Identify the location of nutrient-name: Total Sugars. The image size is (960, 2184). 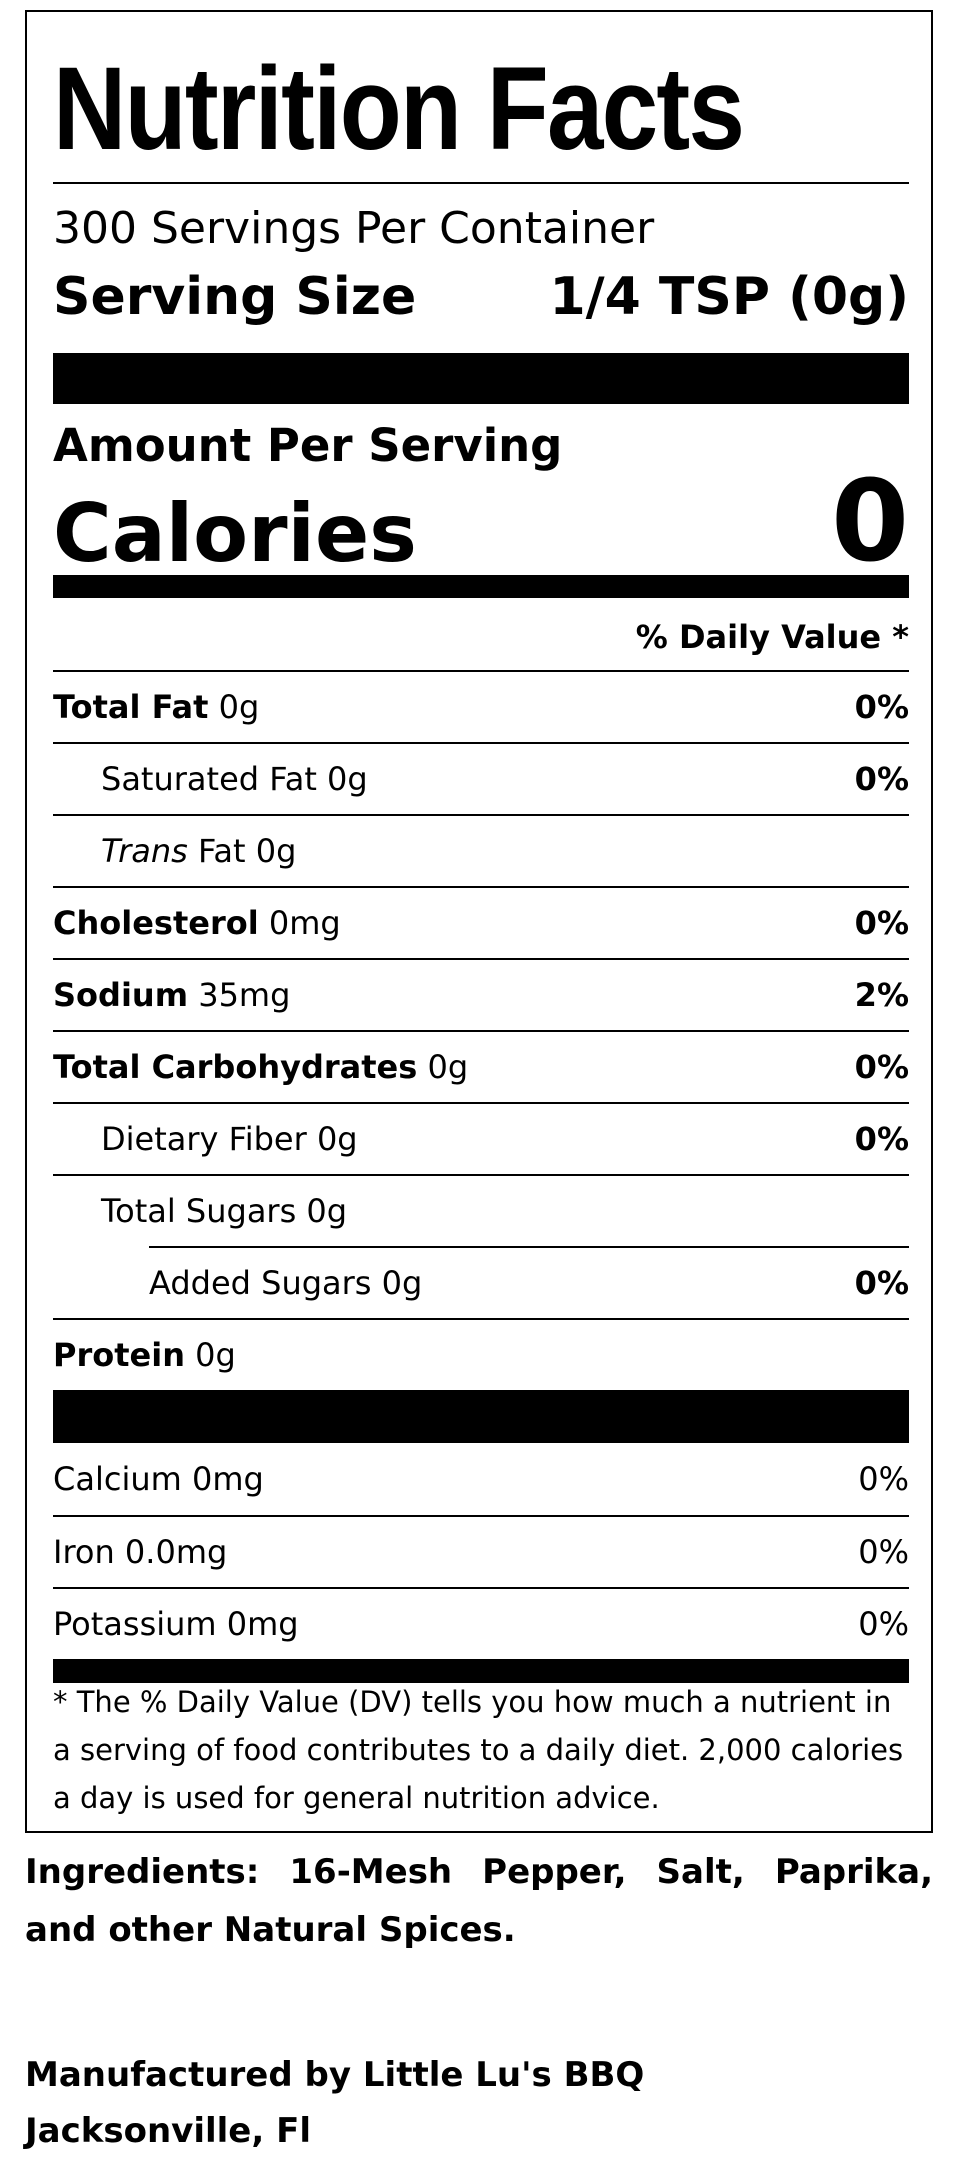
(199, 1211).